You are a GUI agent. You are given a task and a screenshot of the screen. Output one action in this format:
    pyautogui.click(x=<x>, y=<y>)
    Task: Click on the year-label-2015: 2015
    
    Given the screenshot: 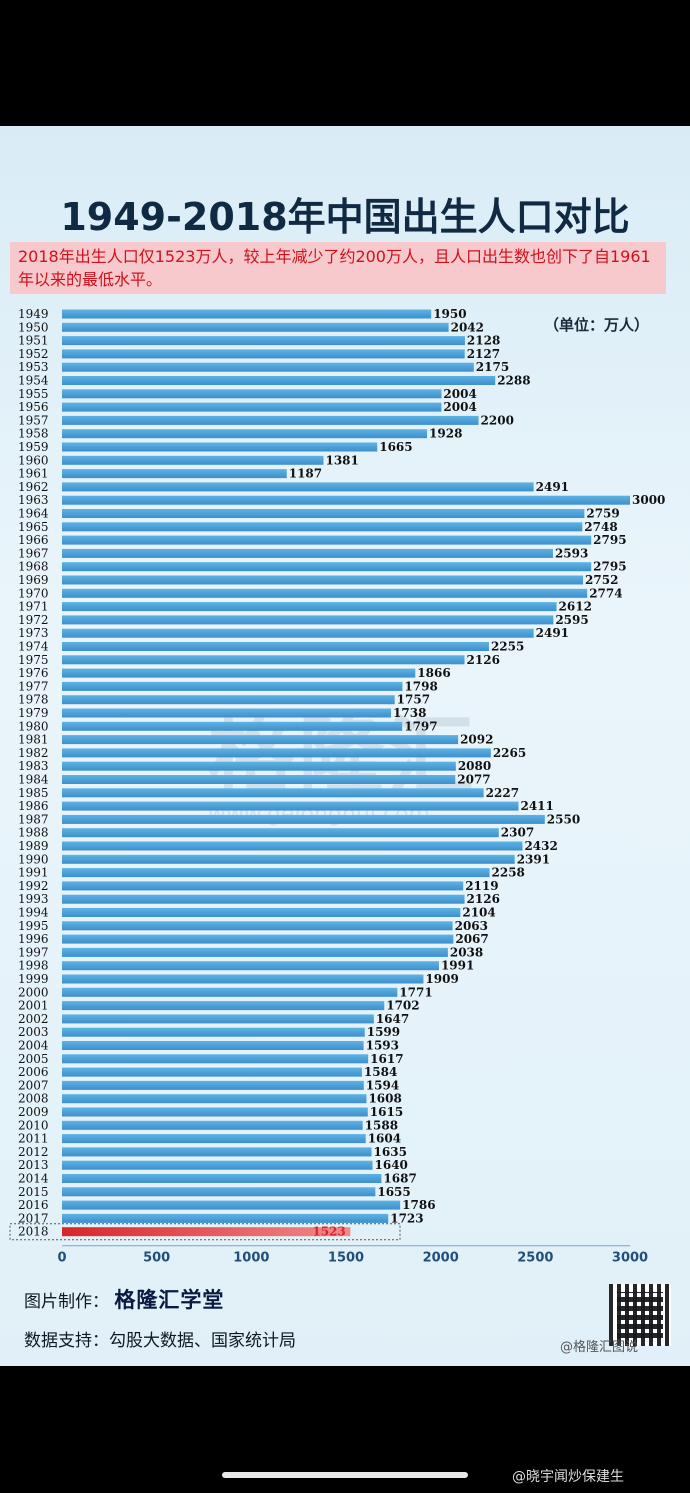 What is the action you would take?
    pyautogui.click(x=33, y=1192)
    